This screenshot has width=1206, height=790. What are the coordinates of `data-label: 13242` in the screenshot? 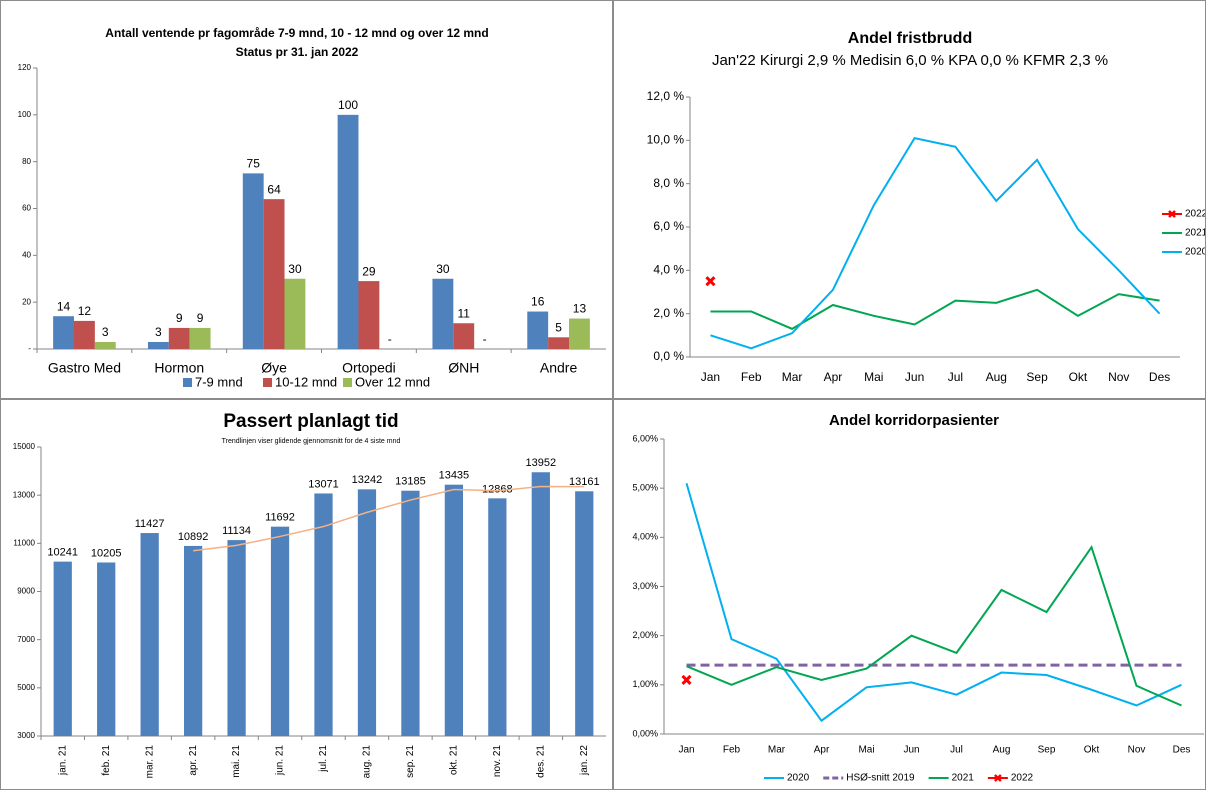 It's located at (367, 480).